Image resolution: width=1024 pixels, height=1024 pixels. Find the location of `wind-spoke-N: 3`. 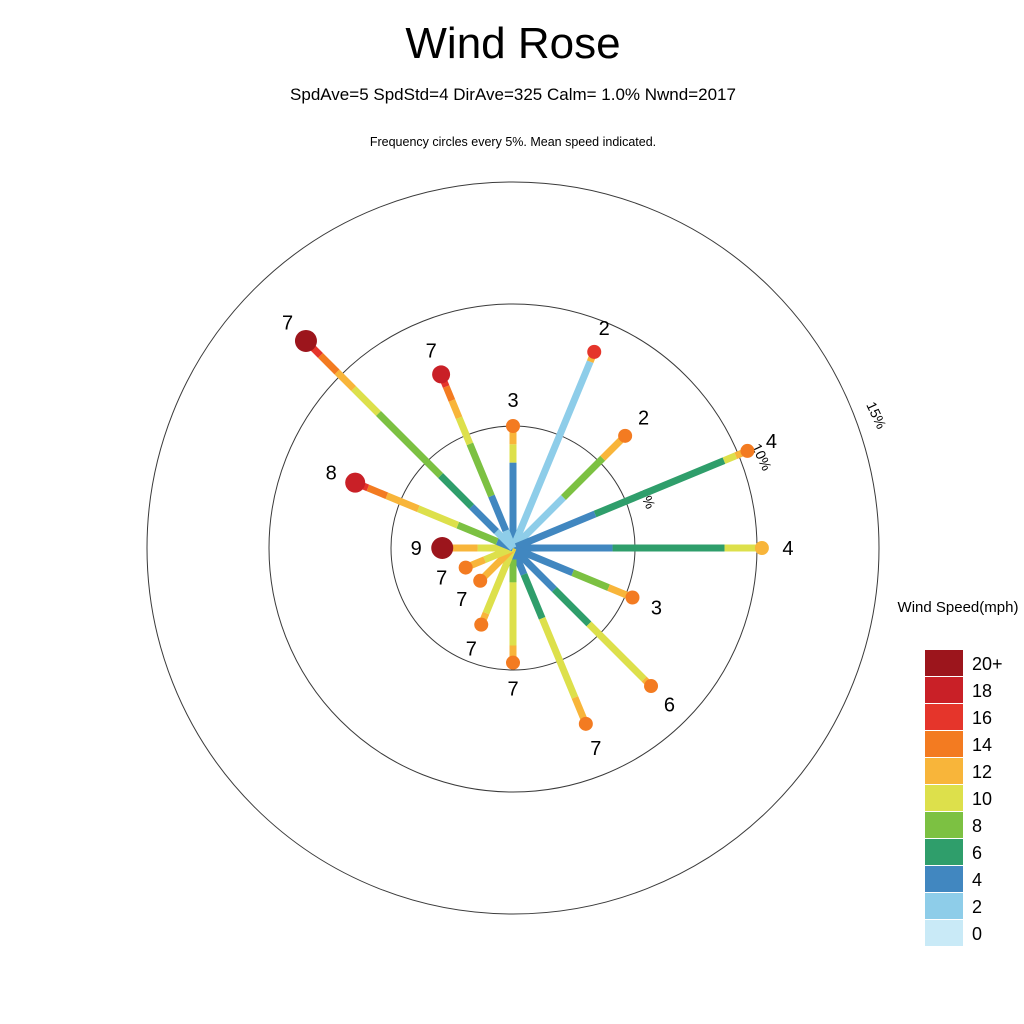

wind-spoke-N: 3 is located at coordinates (513, 469).